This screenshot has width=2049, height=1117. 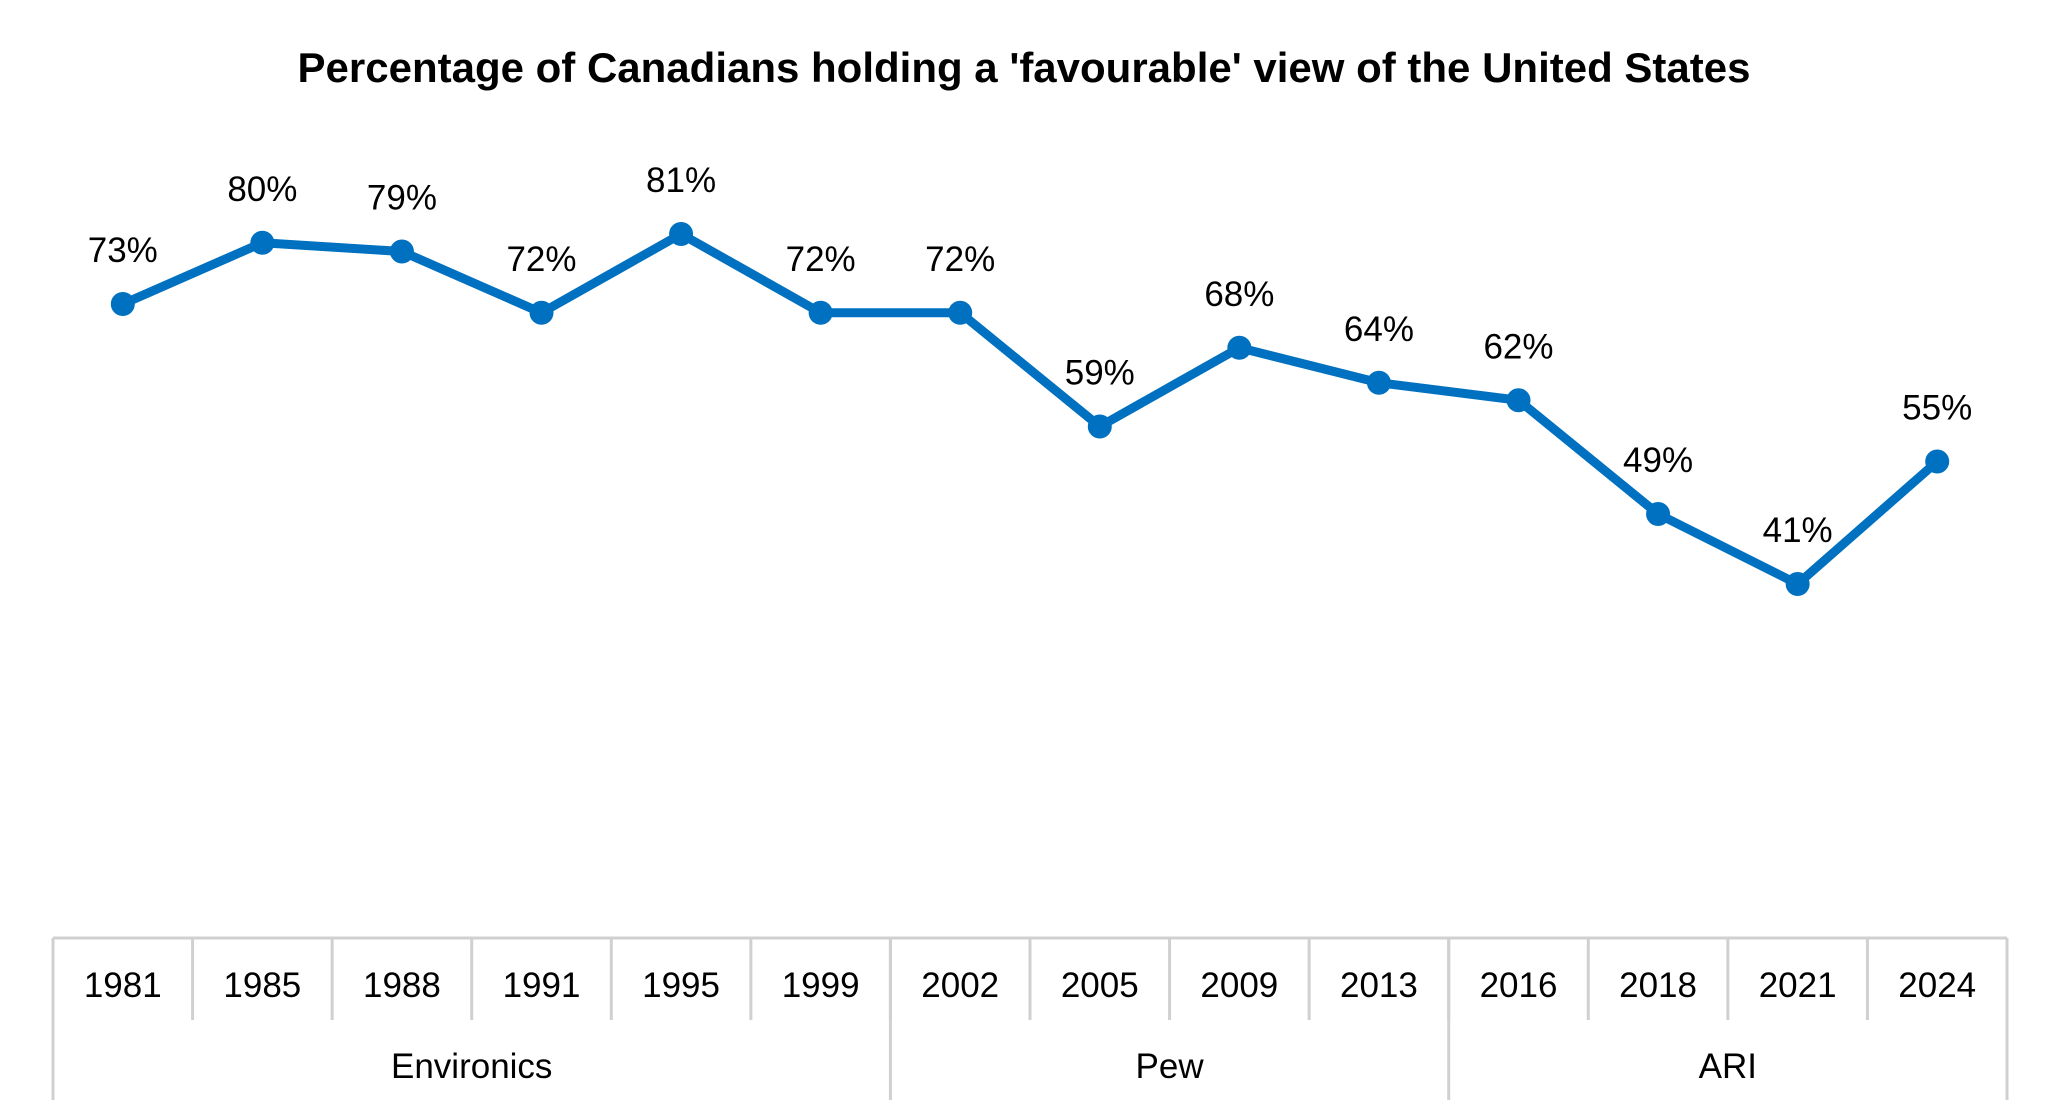 What do you see at coordinates (262, 985) in the screenshot?
I see `x-tick-label: 1985` at bounding box center [262, 985].